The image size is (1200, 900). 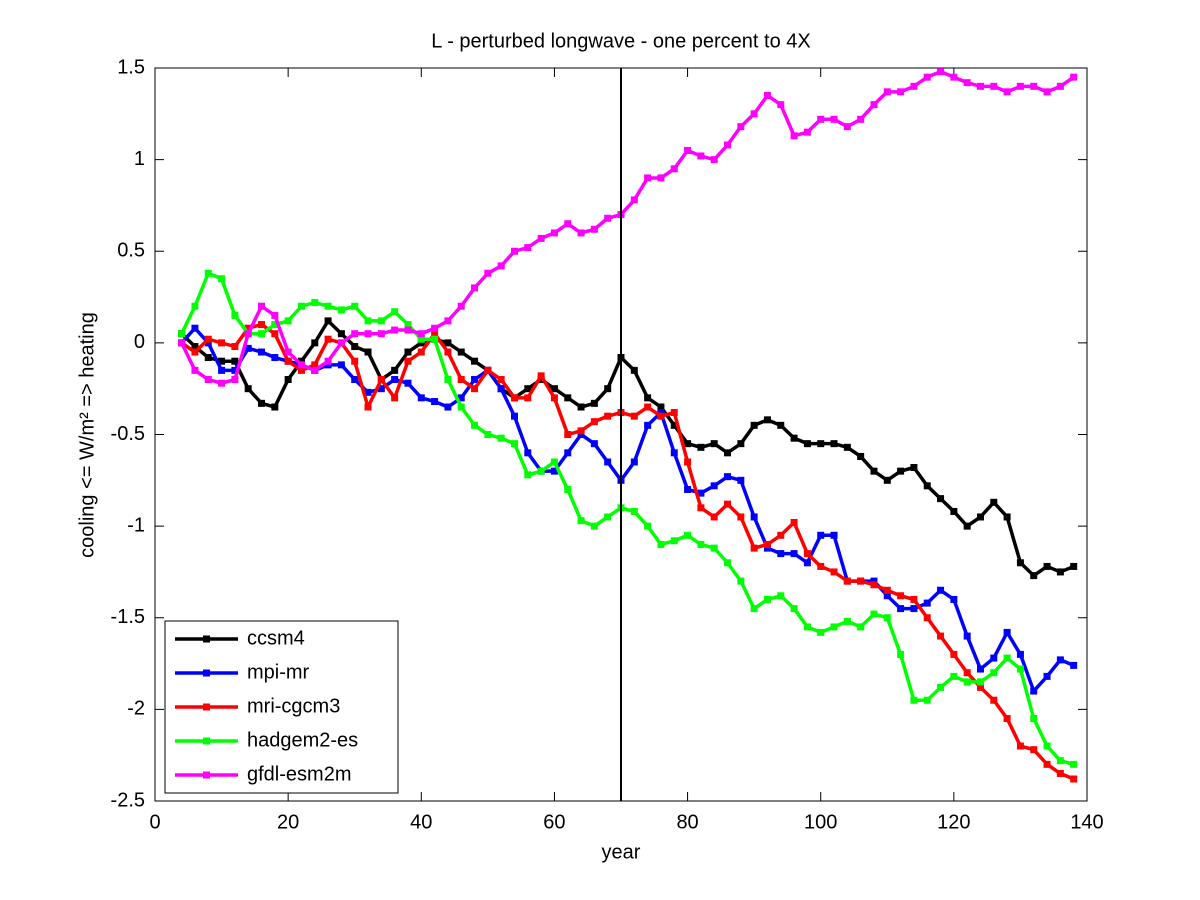 What do you see at coordinates (421, 822) in the screenshot?
I see `x-tick-label: 40` at bounding box center [421, 822].